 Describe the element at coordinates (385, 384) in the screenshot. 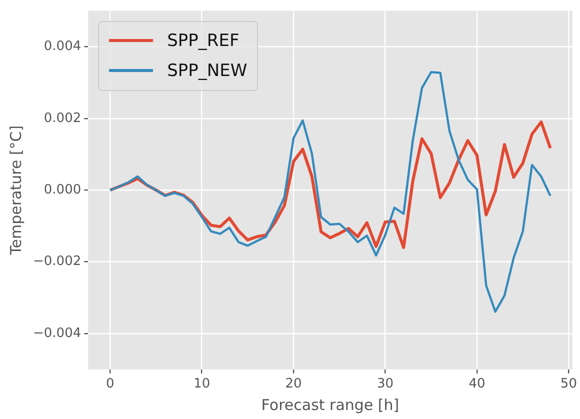

I see `x-tick-label: 30` at that location.